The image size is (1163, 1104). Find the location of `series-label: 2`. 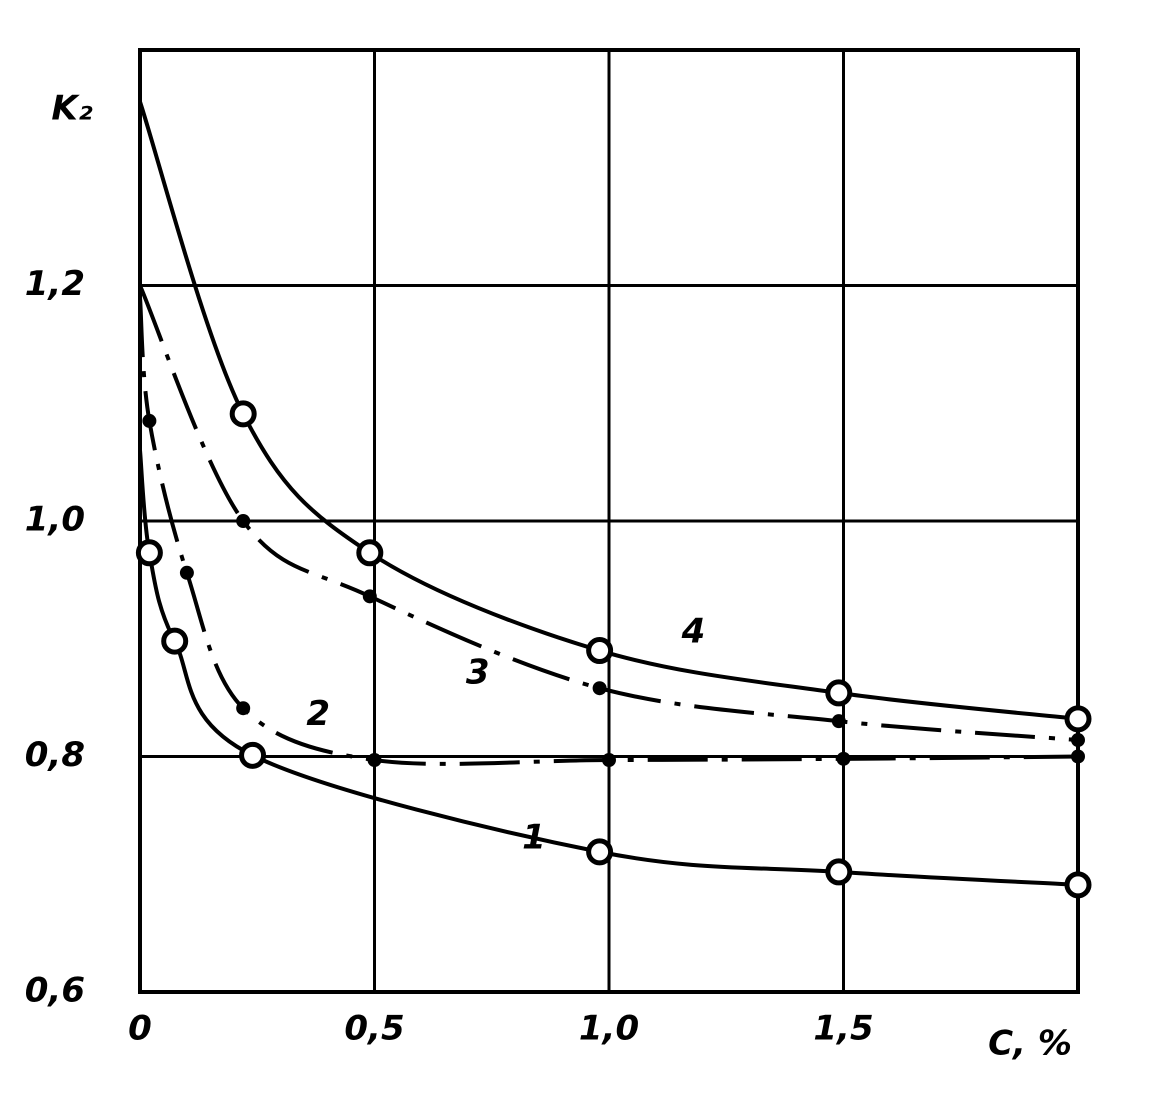

series-label: 2 is located at coordinates (318, 714).